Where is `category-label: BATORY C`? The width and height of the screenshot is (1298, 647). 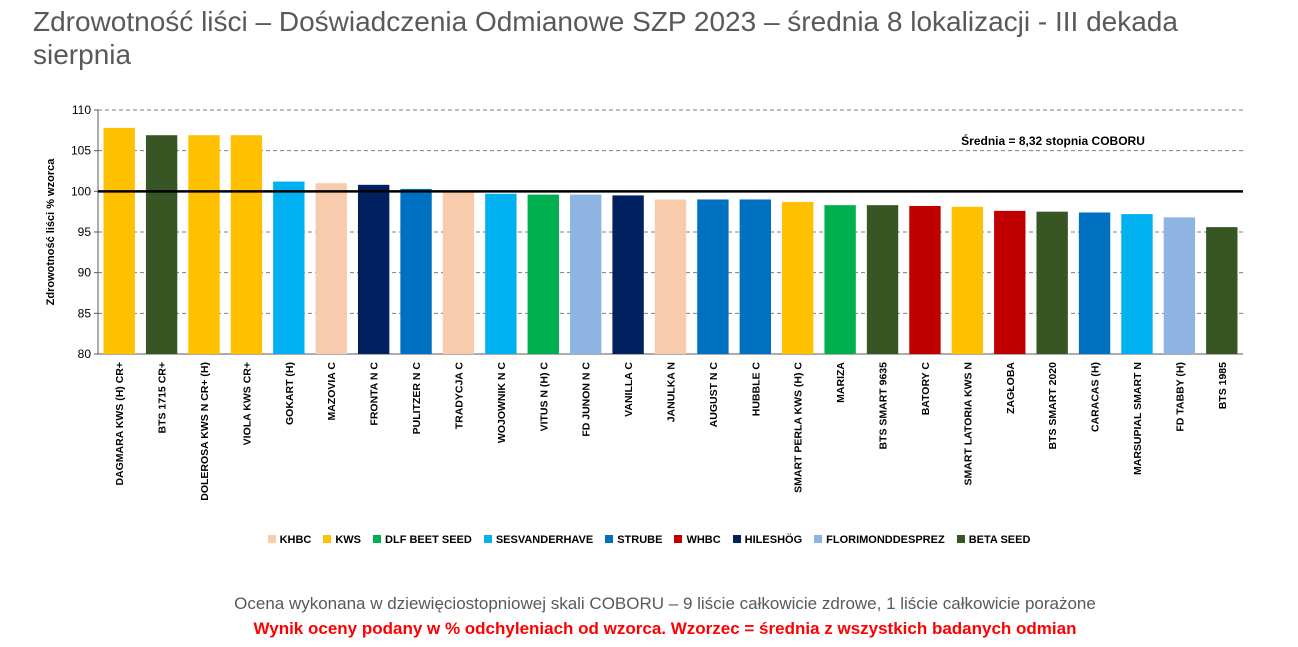 category-label: BATORY C is located at coordinates (926, 389).